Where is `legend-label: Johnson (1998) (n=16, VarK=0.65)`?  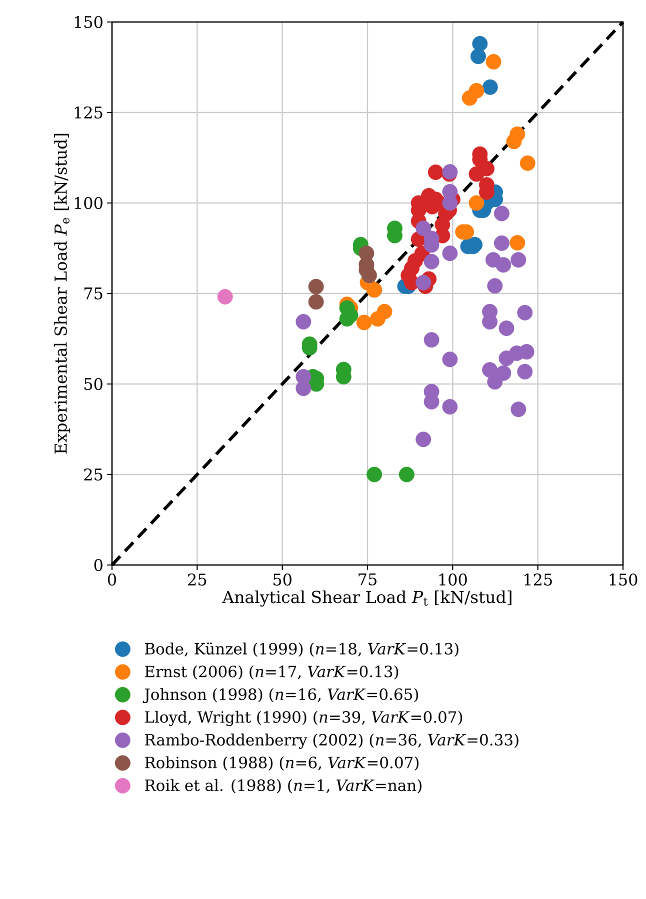 legend-label: Johnson (1998) (n=16, VarK=0.65) is located at coordinates (280, 696).